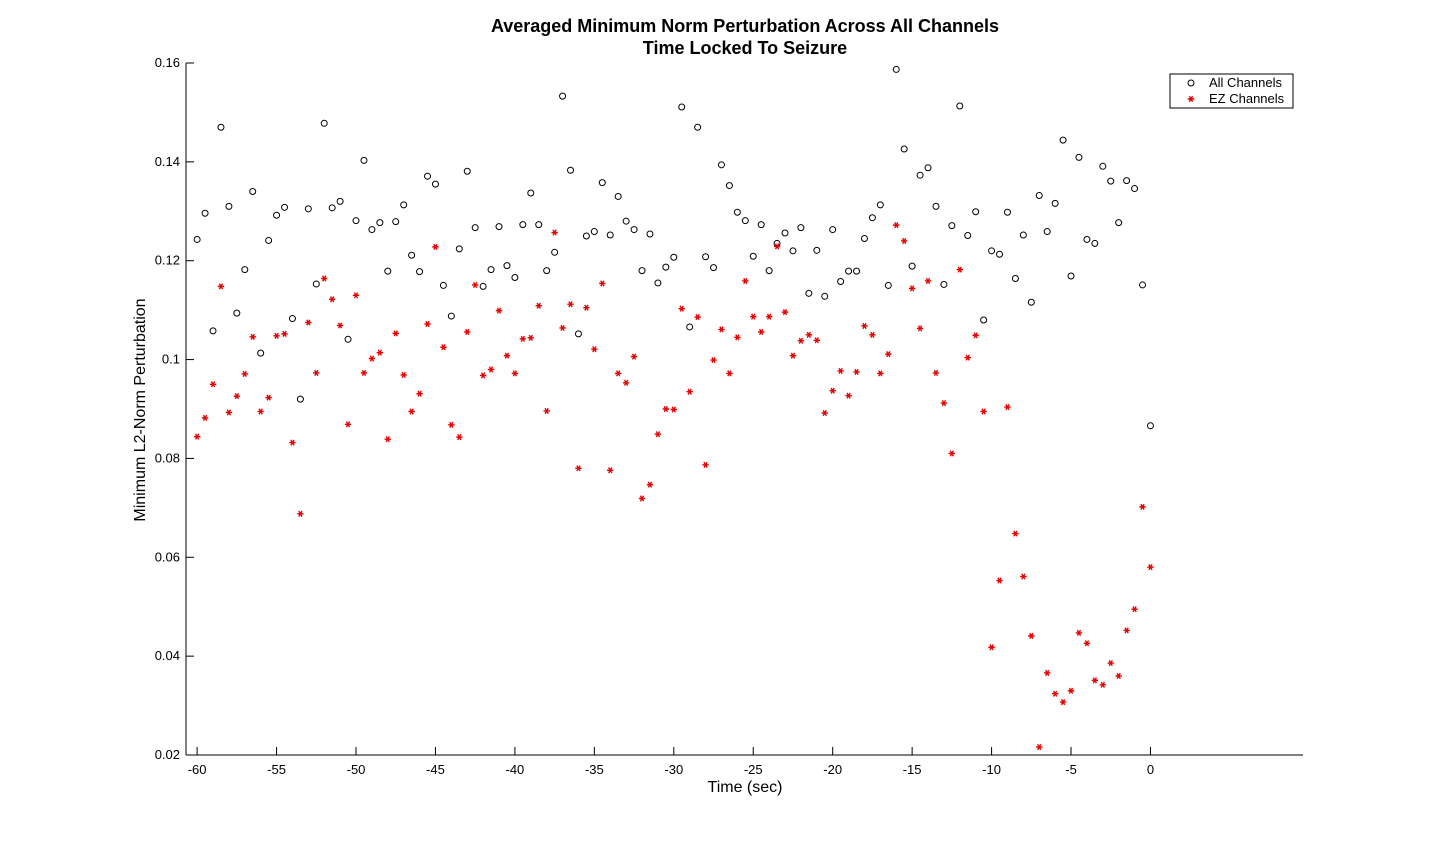 This screenshot has width=1440, height=849. Describe the element at coordinates (673, 769) in the screenshot. I see `x-tick-label: -30` at that location.